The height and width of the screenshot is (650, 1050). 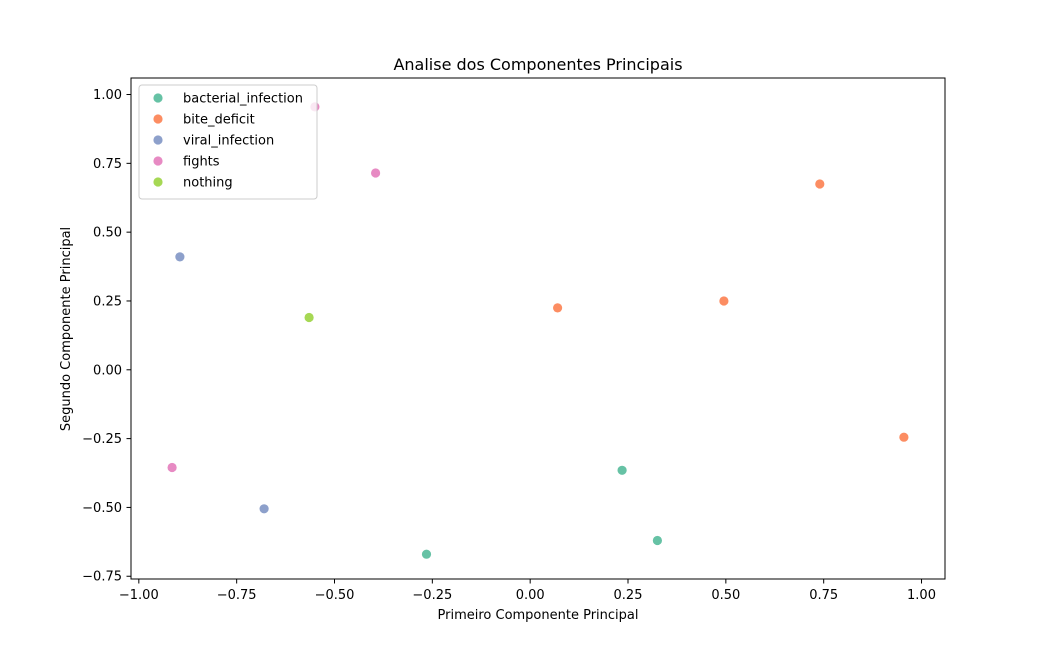 I want to click on legend-label-bacterial_infection: bacterial_infection, so click(x=243, y=99).